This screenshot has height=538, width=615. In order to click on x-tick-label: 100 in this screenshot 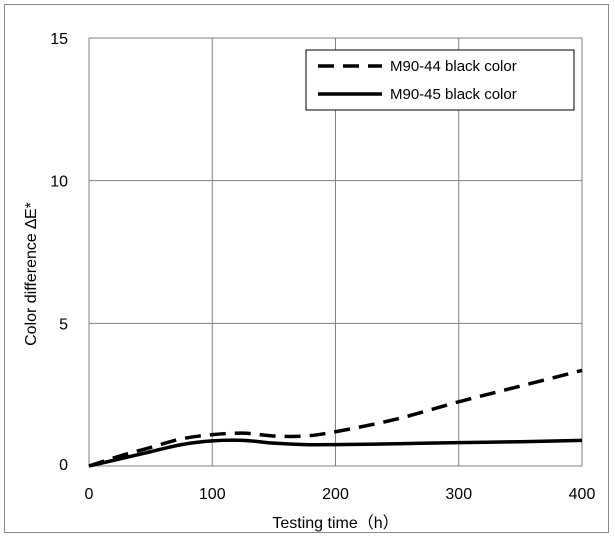, I will do `click(212, 494)`.